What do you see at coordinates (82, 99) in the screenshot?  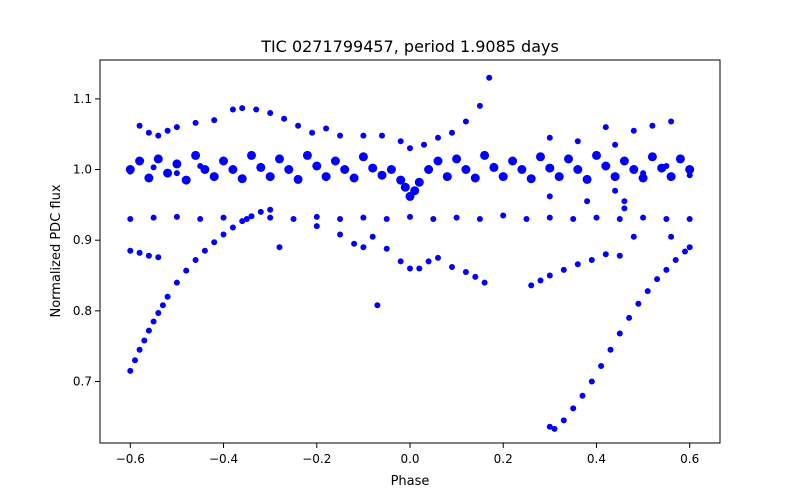 I see `y-tick-label: 1.1` at bounding box center [82, 99].